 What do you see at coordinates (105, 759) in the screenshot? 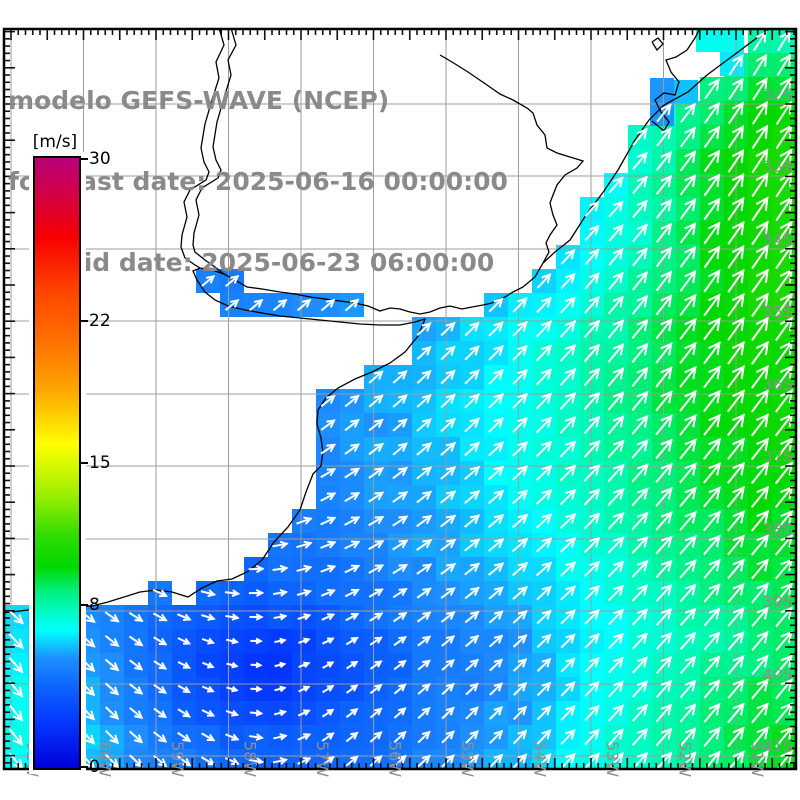
I see `longitude-label: 60W` at bounding box center [105, 759].